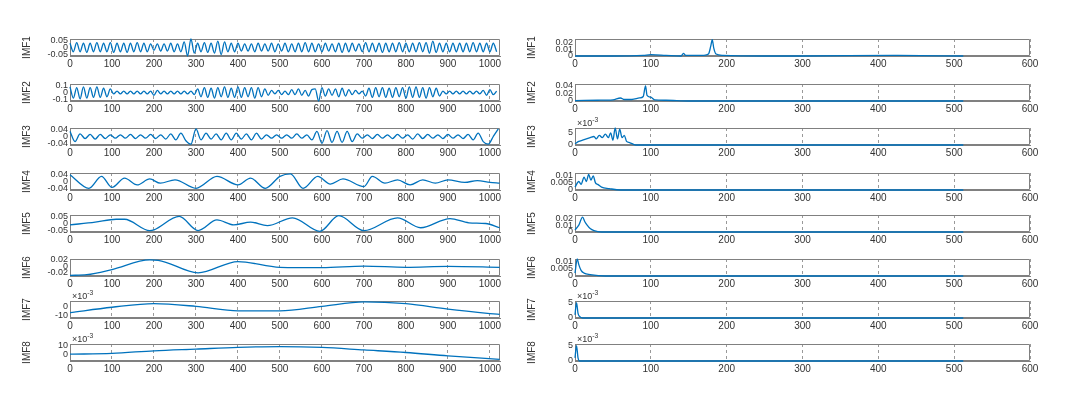 The image size is (1080, 414). What do you see at coordinates (531, 352) in the screenshot?
I see `y-axis-title: IMF8` at bounding box center [531, 352].